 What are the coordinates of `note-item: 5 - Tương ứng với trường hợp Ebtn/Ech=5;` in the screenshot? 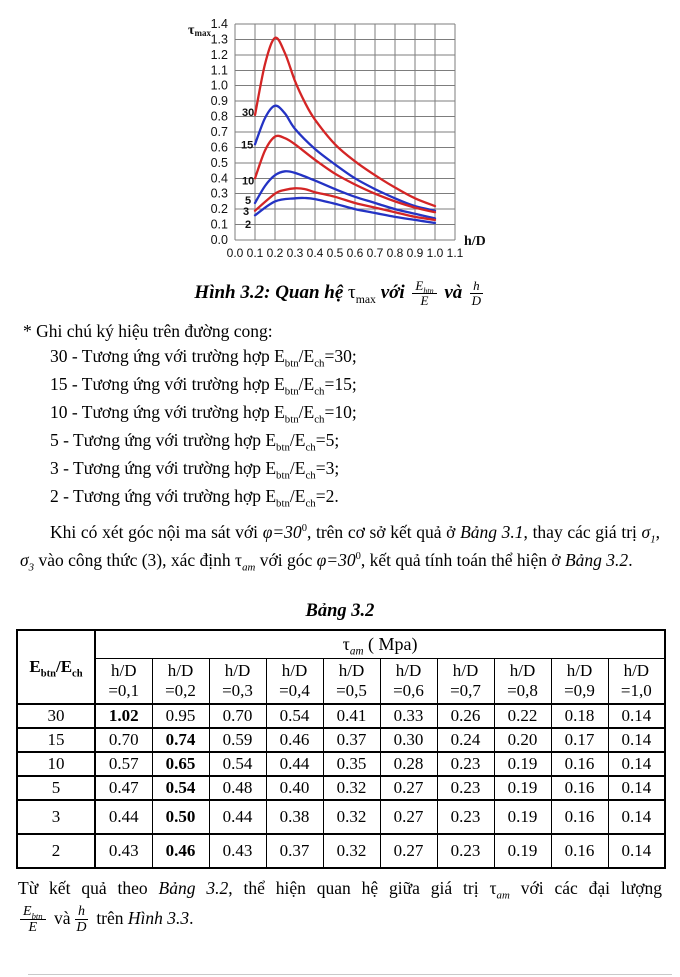 It's located at (195, 441).